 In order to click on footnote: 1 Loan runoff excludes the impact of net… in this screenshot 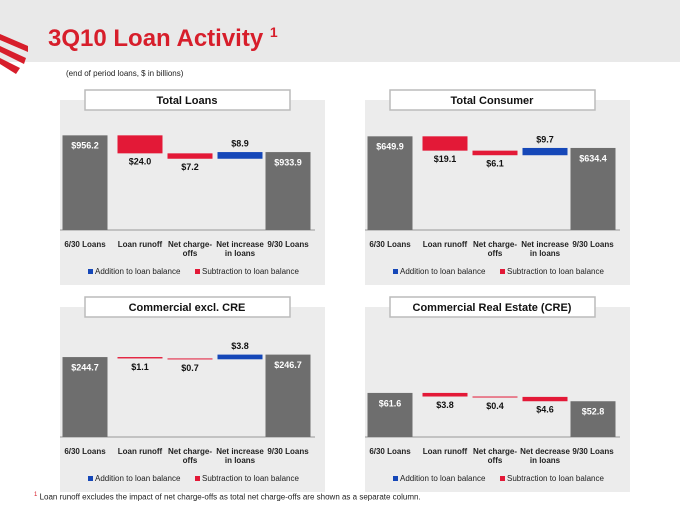, I will do `click(227, 497)`.